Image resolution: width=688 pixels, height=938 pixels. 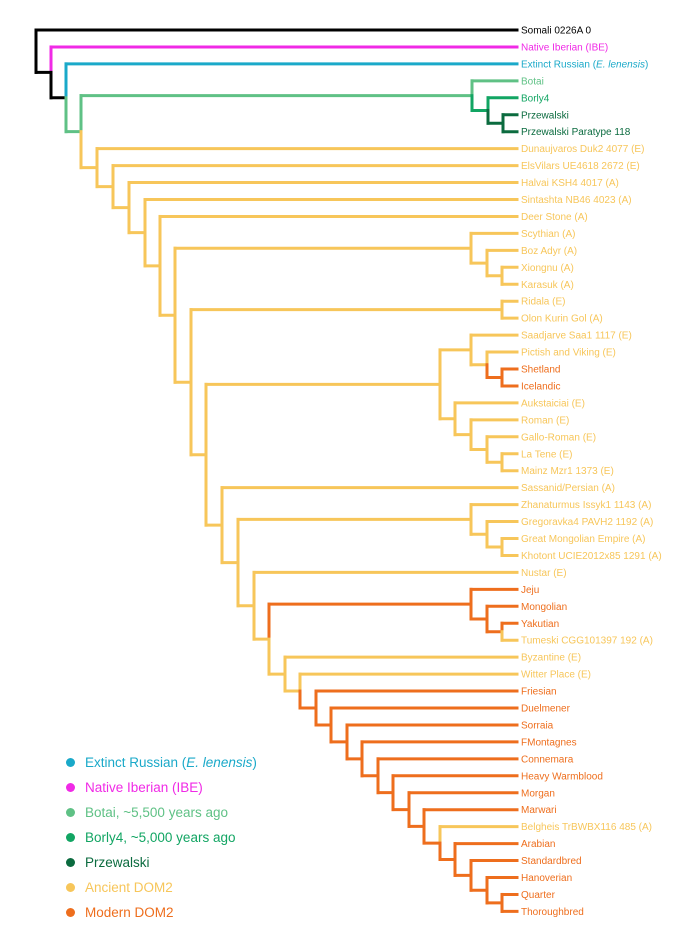 I want to click on legend-item: Native Iberian (IBE), so click(x=161, y=787).